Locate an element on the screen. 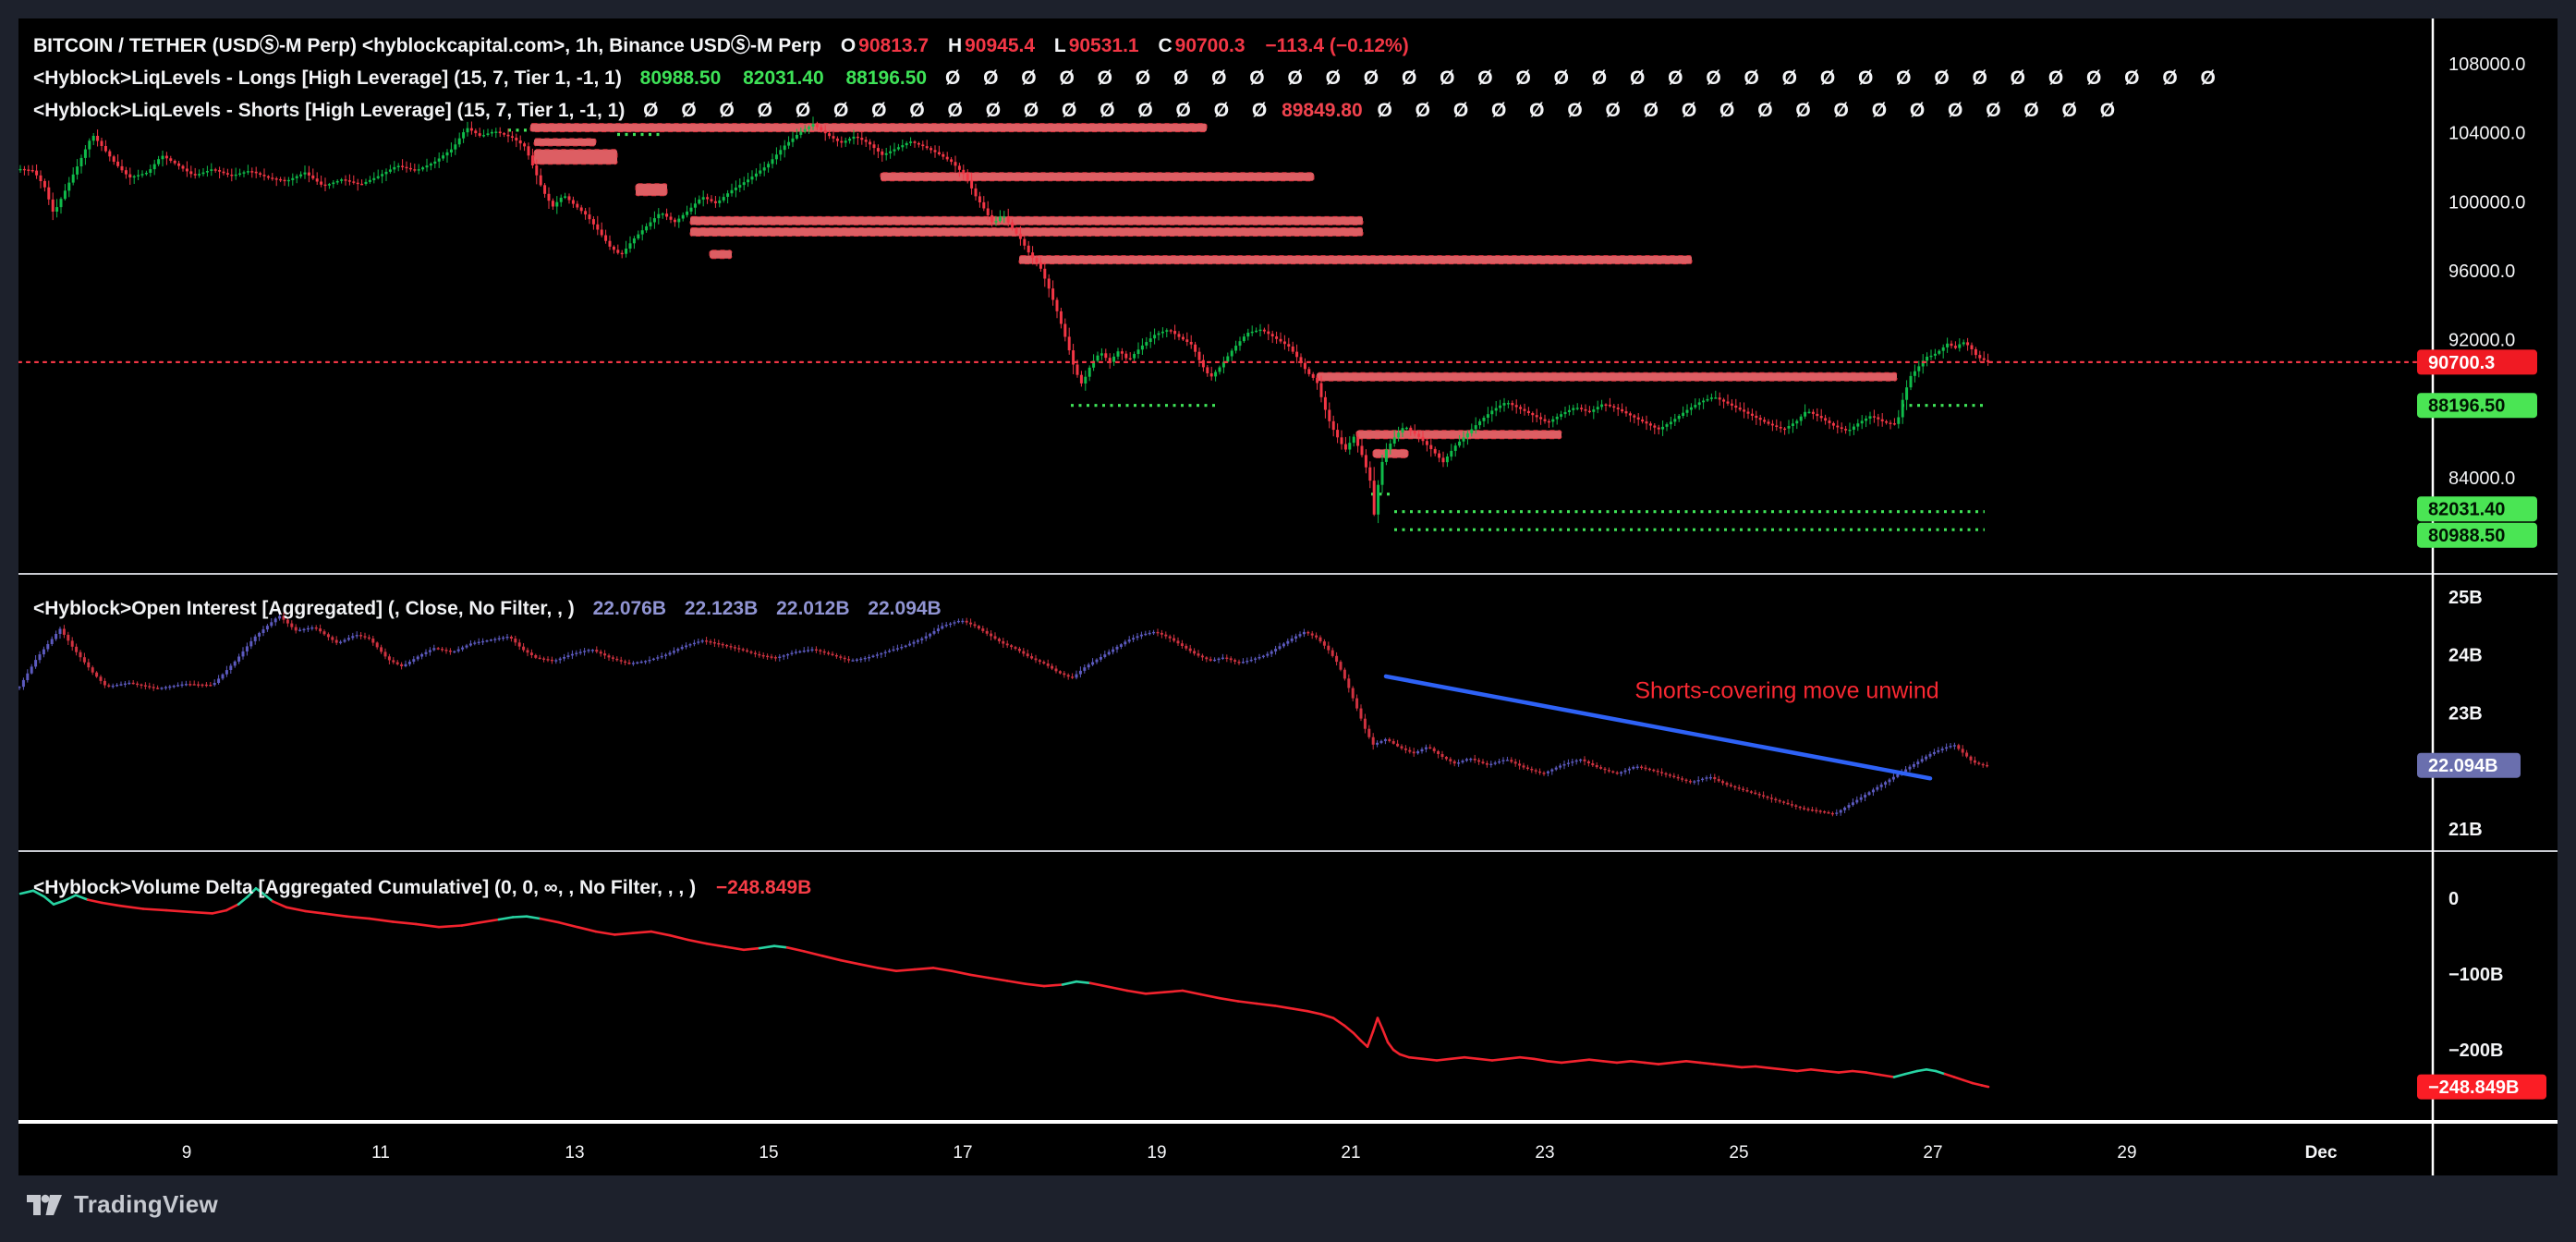  time-axis-label-9: 9 is located at coordinates (187, 1153).